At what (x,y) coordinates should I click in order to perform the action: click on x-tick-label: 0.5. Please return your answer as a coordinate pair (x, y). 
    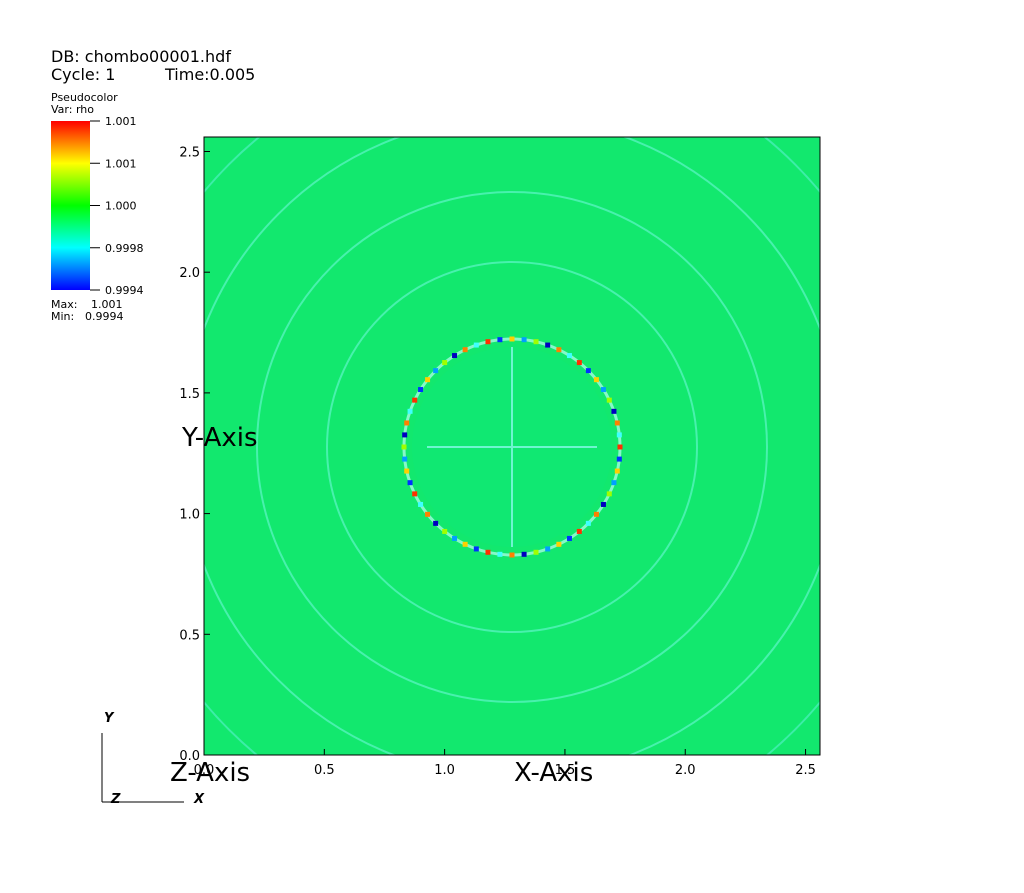
    Looking at the image, I should click on (324, 770).